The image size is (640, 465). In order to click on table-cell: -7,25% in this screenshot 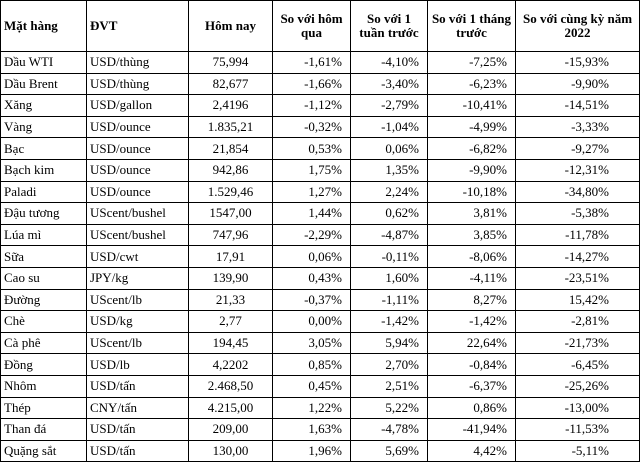, I will do `click(471, 62)`.